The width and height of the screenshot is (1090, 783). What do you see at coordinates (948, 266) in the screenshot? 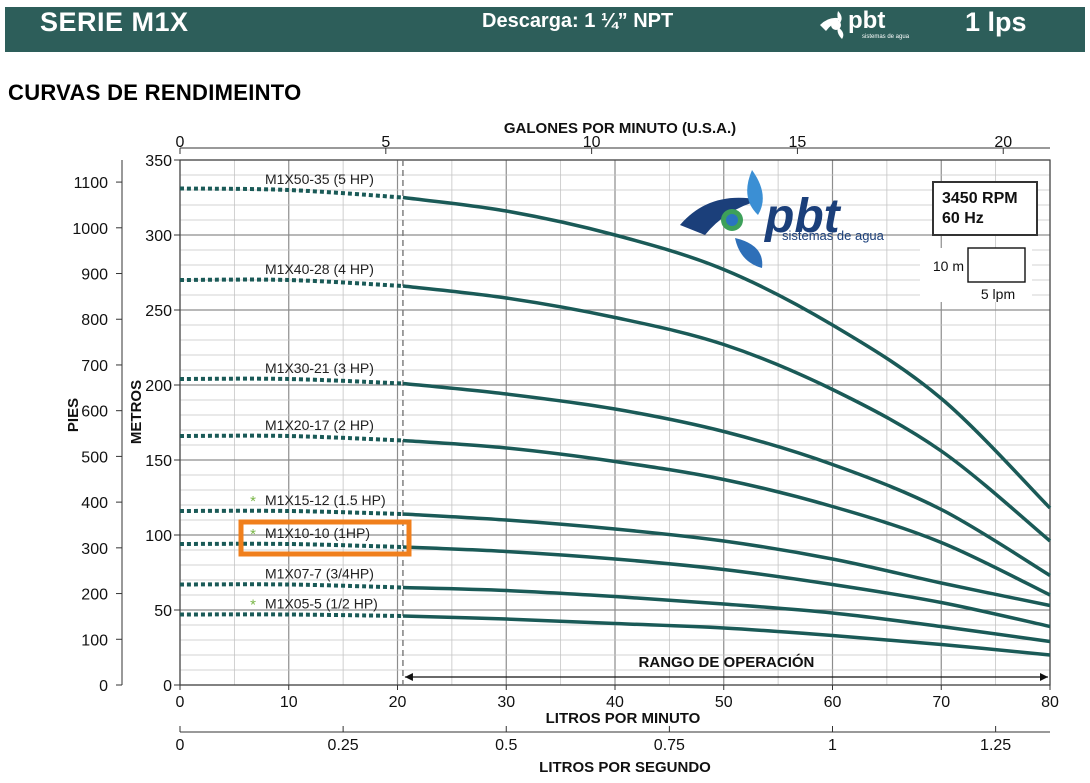
I see `scale-vertical-label: 10 m` at bounding box center [948, 266].